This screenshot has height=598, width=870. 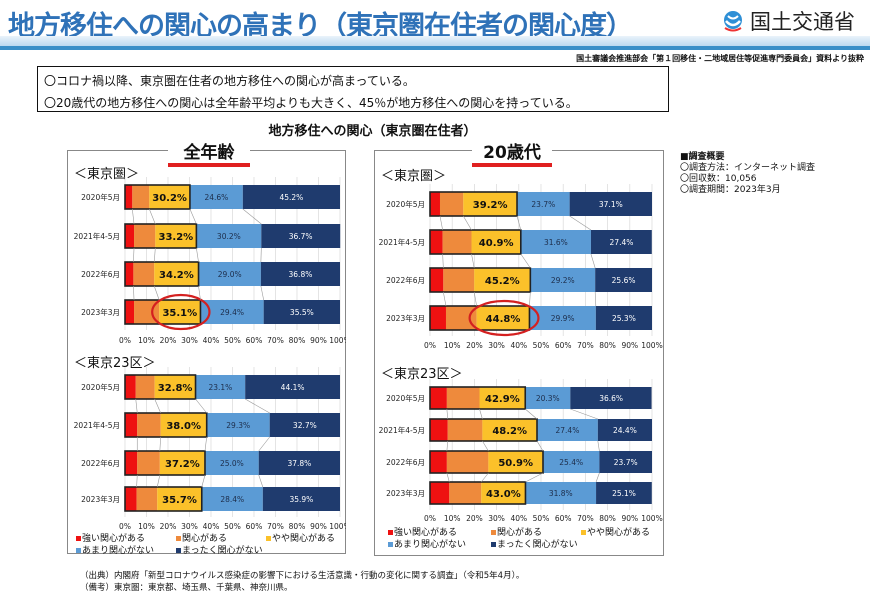 I want to click on none-label: 32.7%, so click(x=305, y=425).